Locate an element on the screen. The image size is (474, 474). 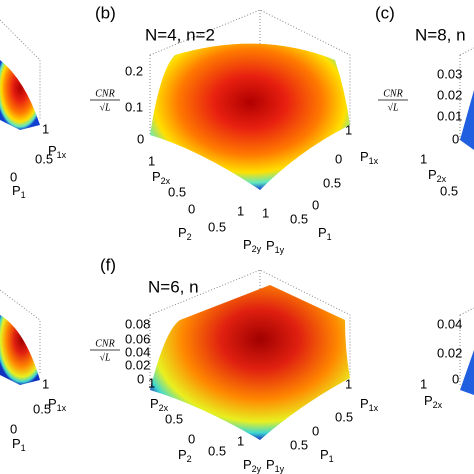
panel-label: (c) is located at coordinates (385, 12).